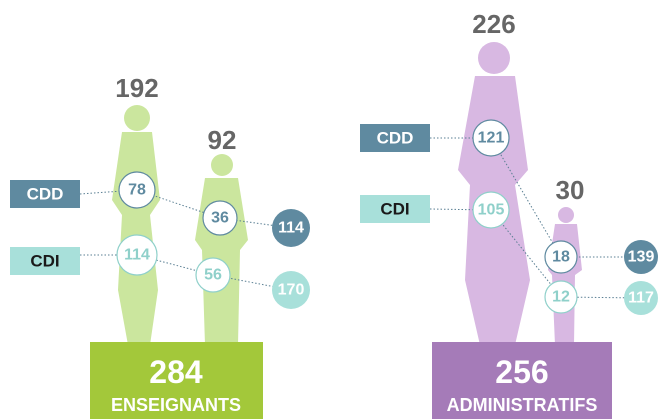 Image resolution: width=659 pixels, height=419 pixels. I want to click on person-total: 92, so click(222, 140).